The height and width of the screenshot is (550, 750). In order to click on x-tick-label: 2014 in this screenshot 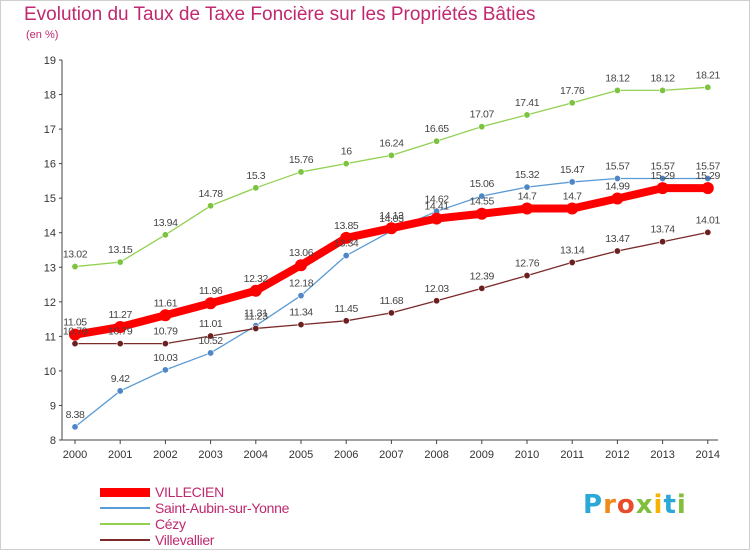, I will do `click(708, 455)`.